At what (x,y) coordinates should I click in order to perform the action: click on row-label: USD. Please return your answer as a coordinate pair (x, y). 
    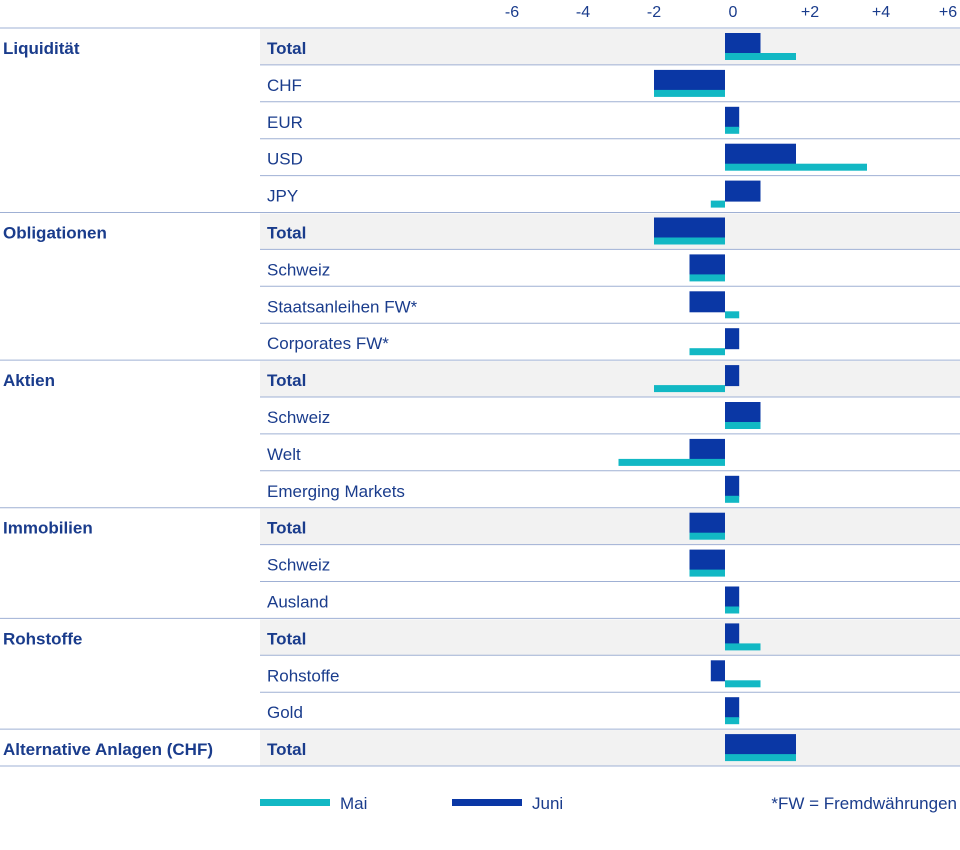
    Looking at the image, I should click on (285, 159).